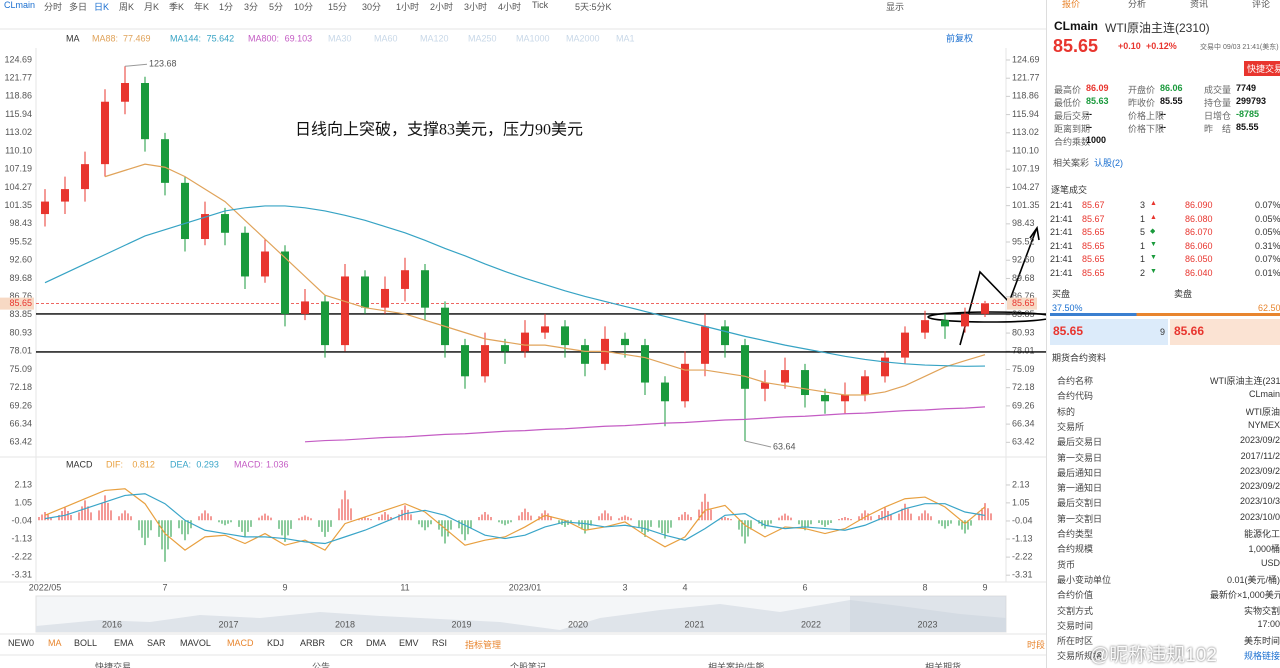 This screenshot has height=668, width=1280. What do you see at coordinates (1199, 4) in the screenshot?
I see `panel-tab: 资讯` at bounding box center [1199, 4].